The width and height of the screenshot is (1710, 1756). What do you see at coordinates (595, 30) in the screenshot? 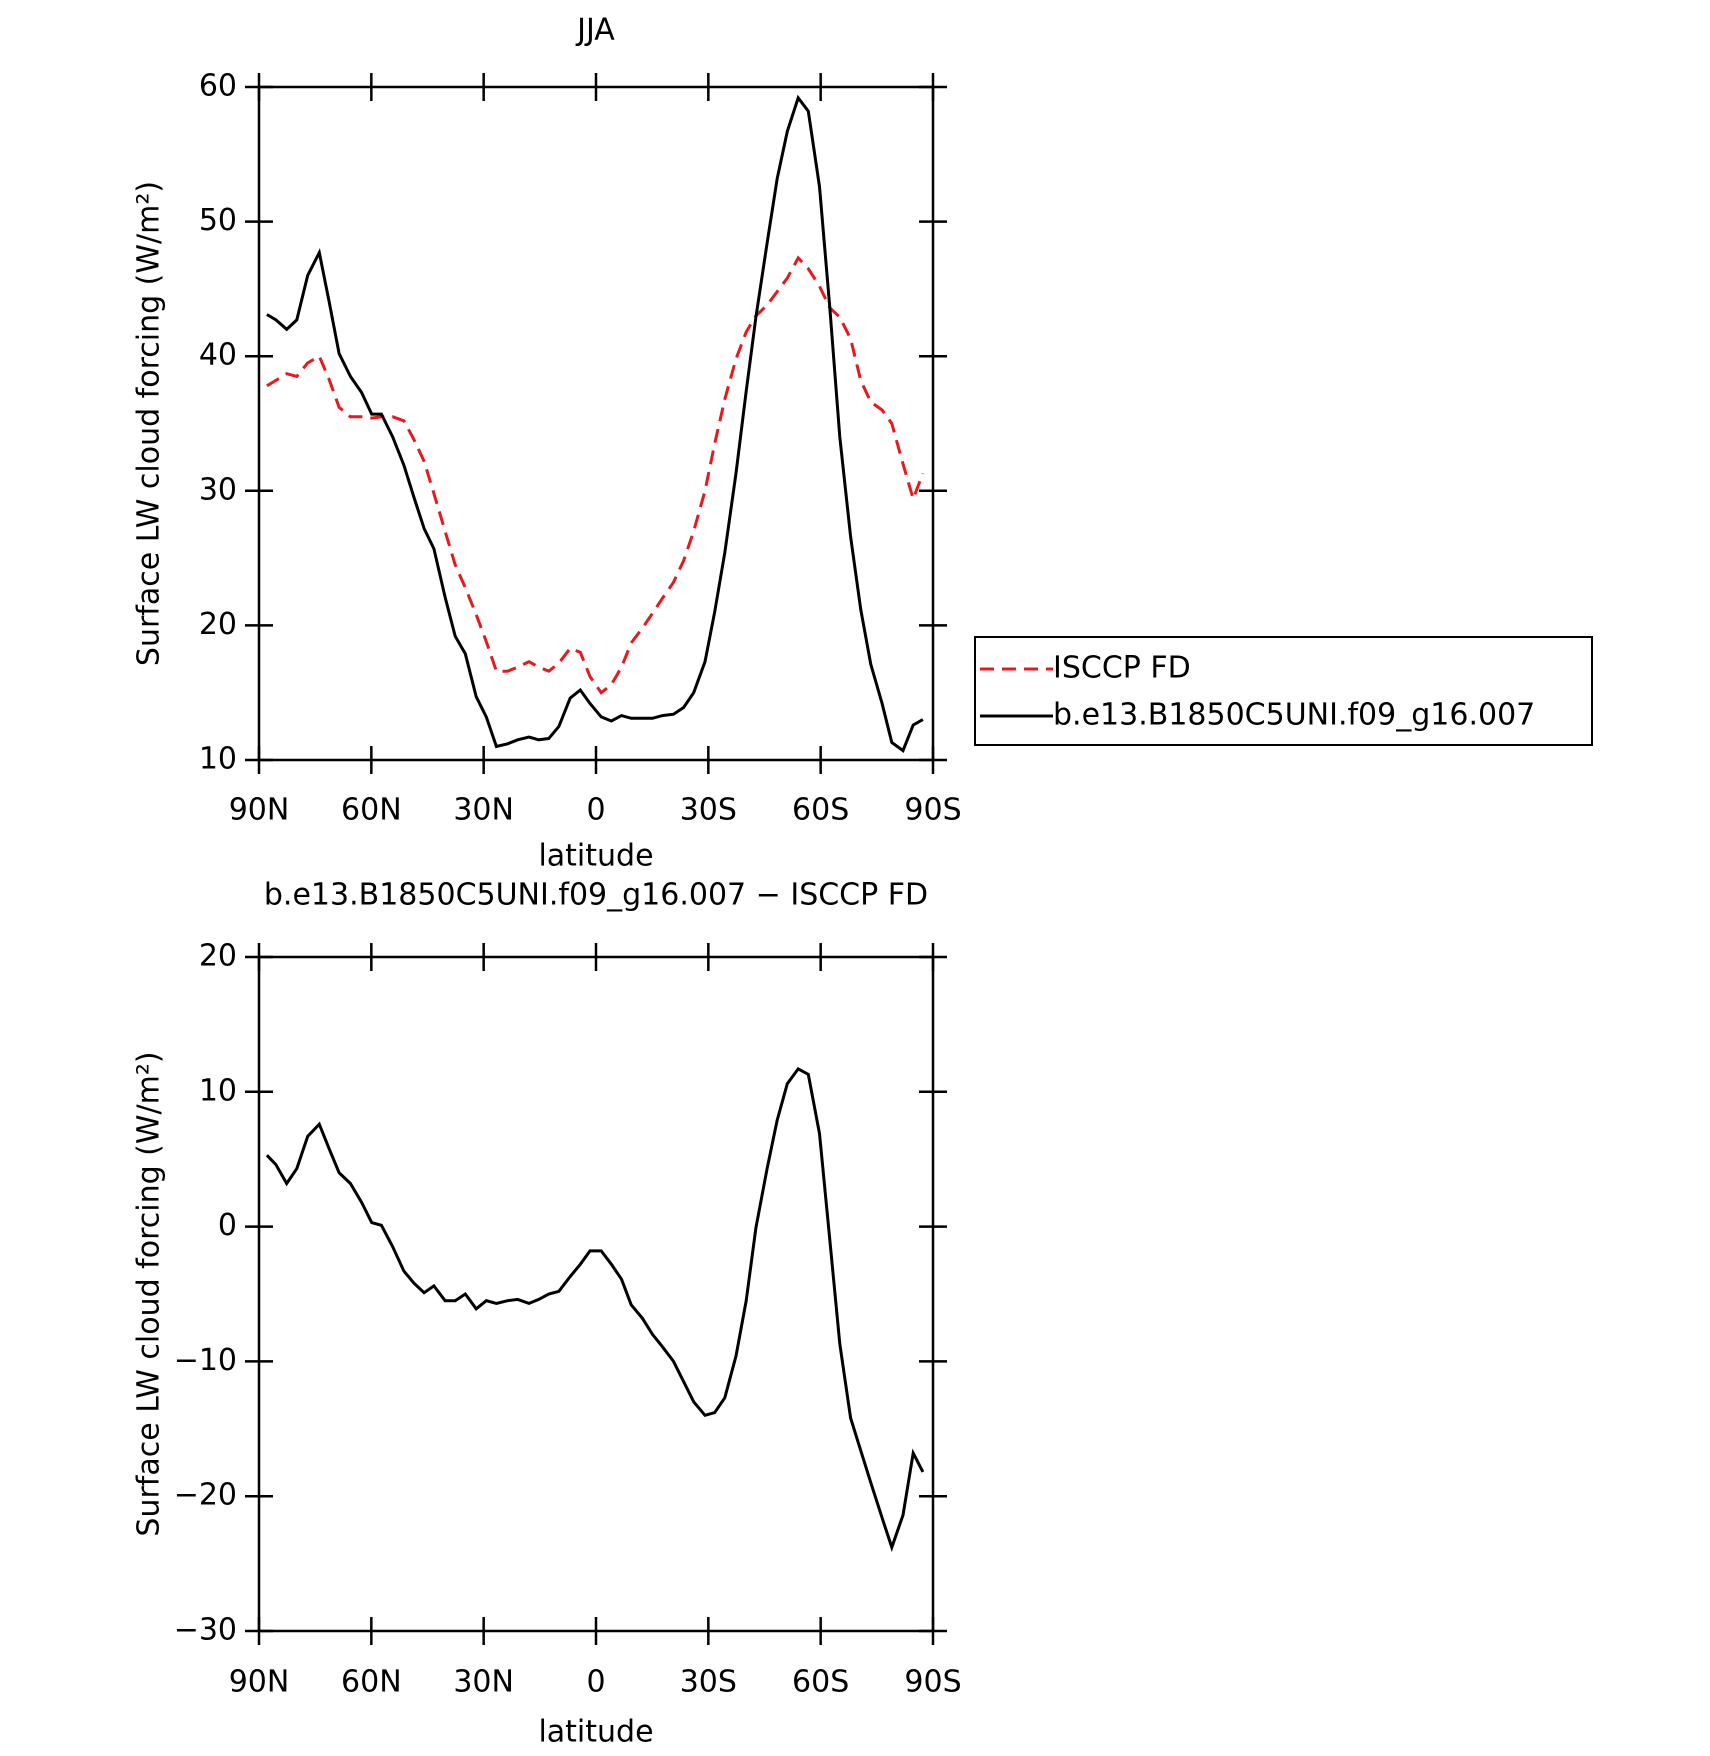
I see `chart-title: JJA` at bounding box center [595, 30].